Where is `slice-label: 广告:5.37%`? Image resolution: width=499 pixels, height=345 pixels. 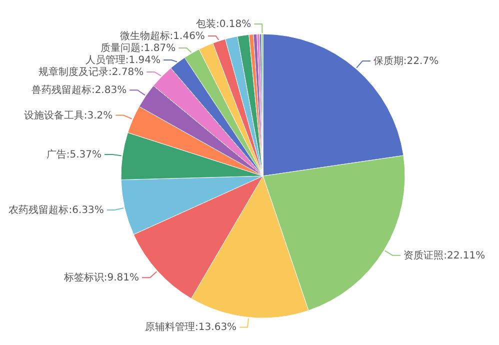
slice-label: 广告:5.37% is located at coordinates (74, 154).